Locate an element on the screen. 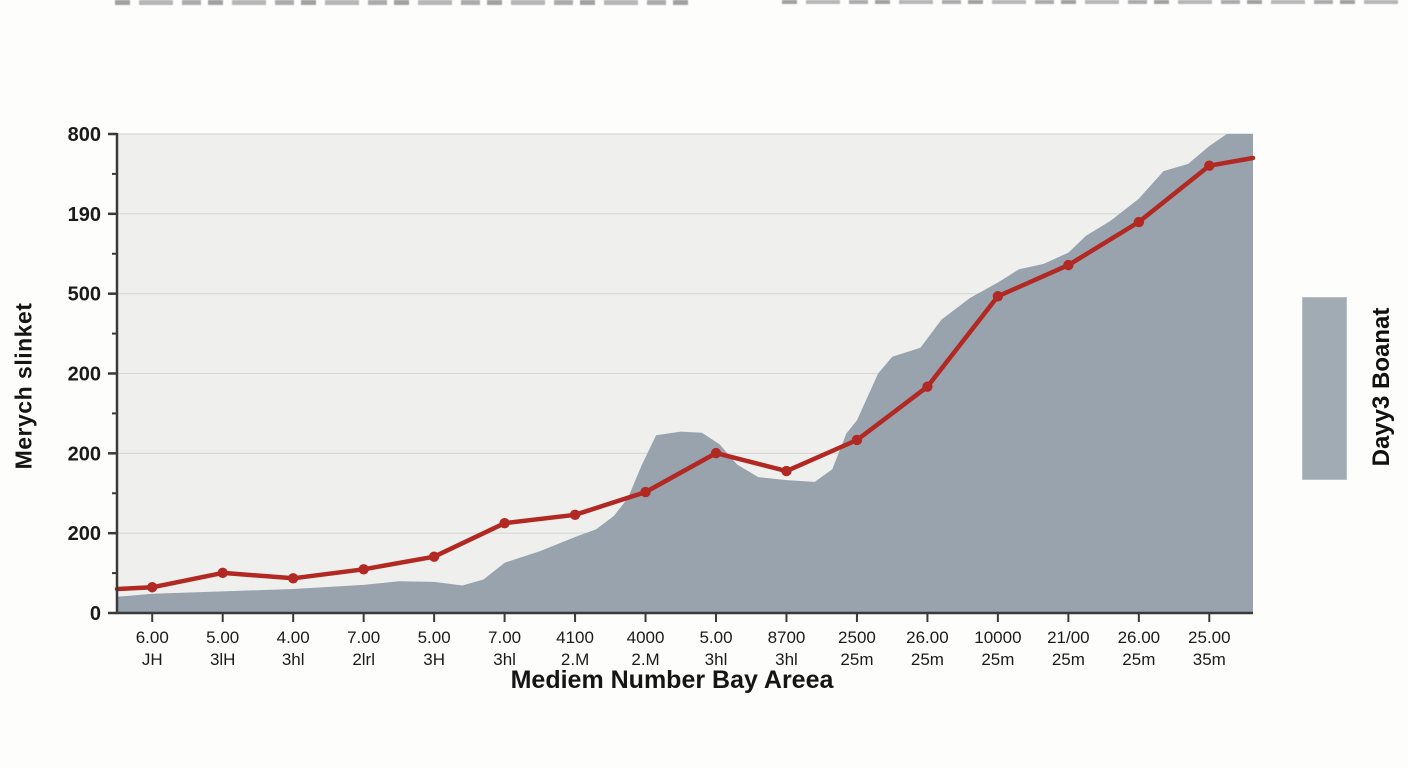 This screenshot has height=768, width=1408. x-tick-label-bottom: 2lrl is located at coordinates (363, 659).